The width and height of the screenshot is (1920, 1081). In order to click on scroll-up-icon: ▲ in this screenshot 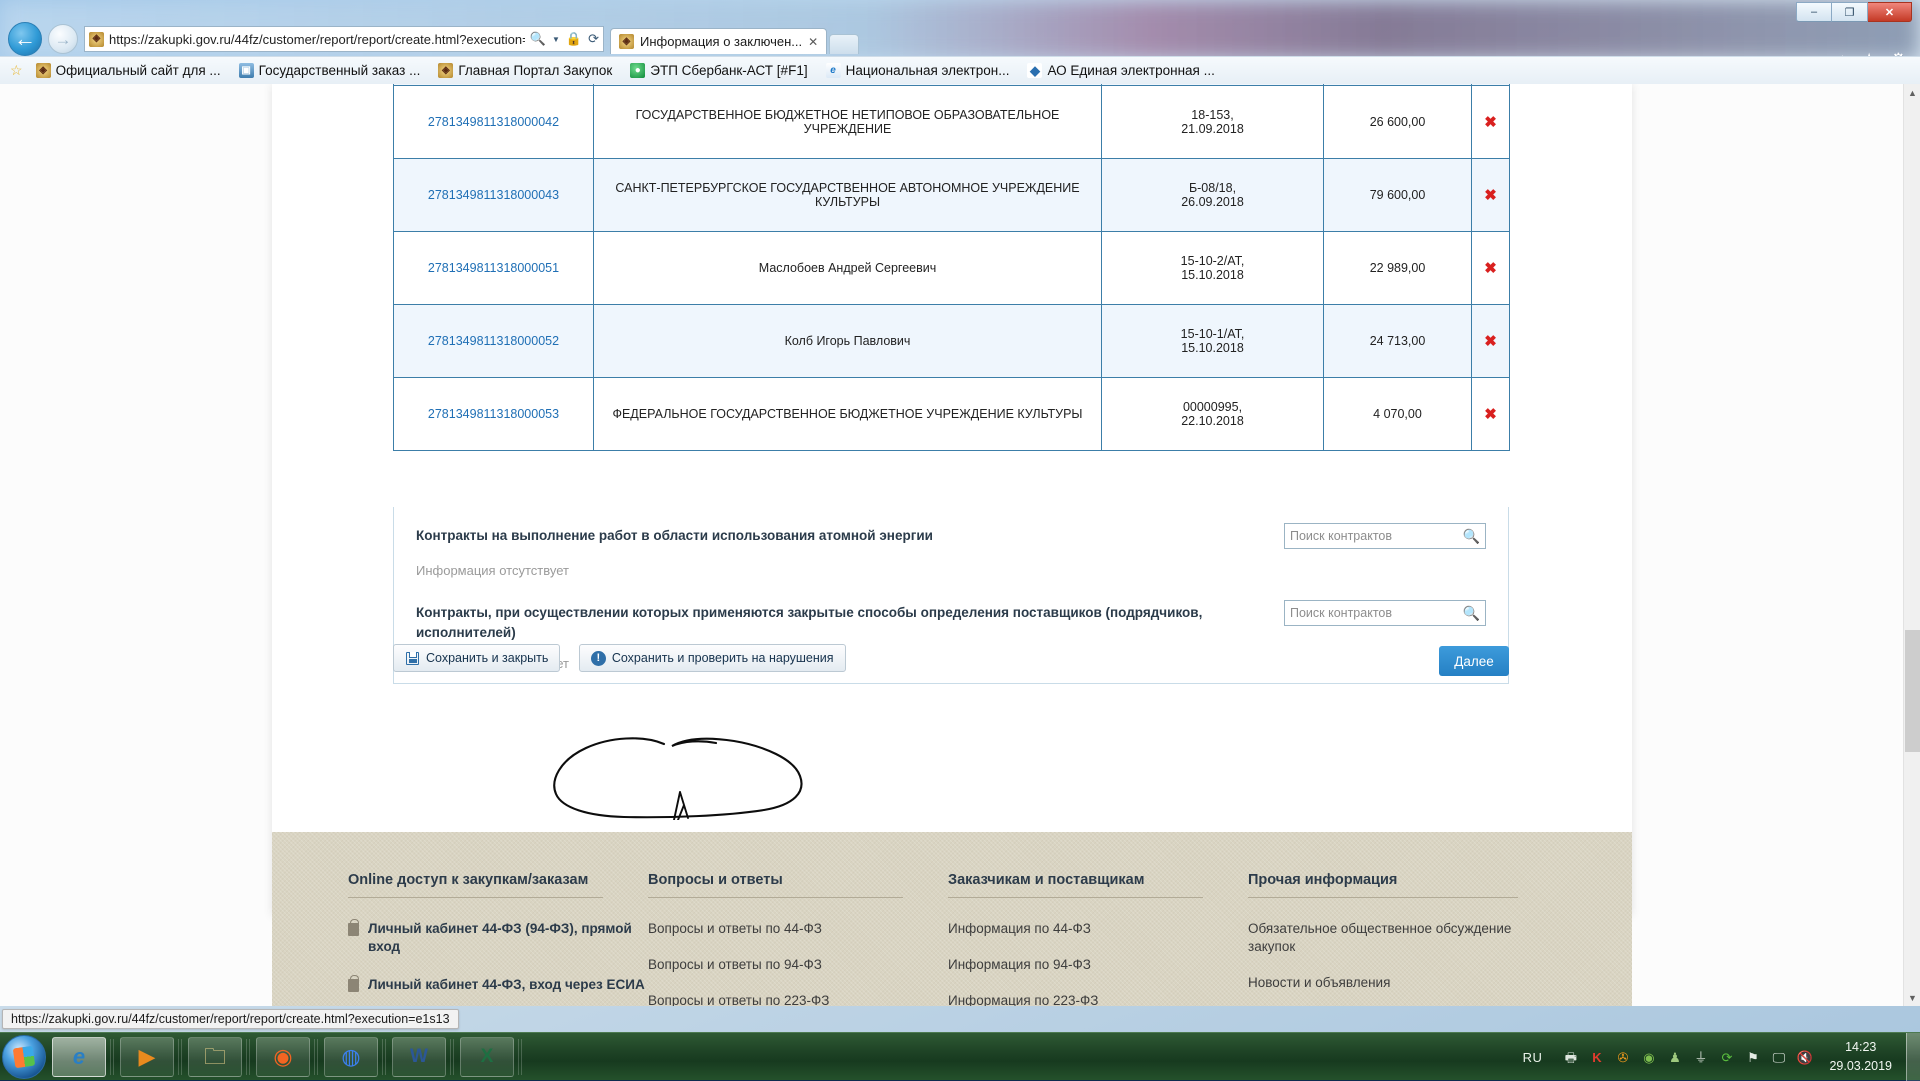, I will do `click(1912, 92)`.